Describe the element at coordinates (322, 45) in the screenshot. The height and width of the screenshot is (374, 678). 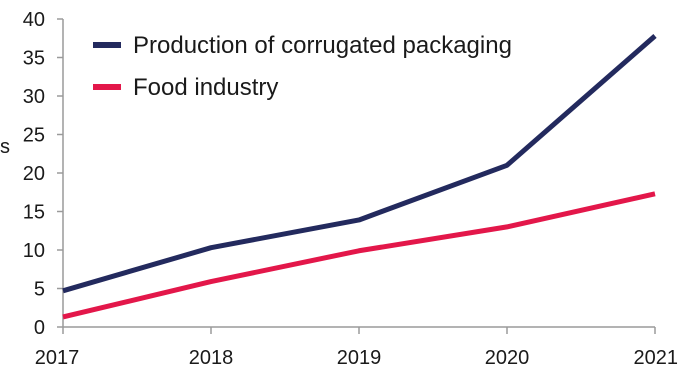
I see `legend-label: Production of corrugated packaging` at that location.